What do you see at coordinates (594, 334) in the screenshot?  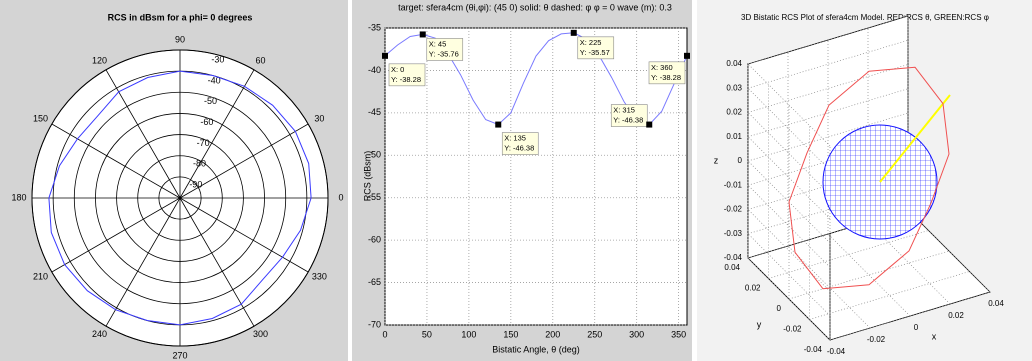 I see `x-tick-label: 250` at bounding box center [594, 334].